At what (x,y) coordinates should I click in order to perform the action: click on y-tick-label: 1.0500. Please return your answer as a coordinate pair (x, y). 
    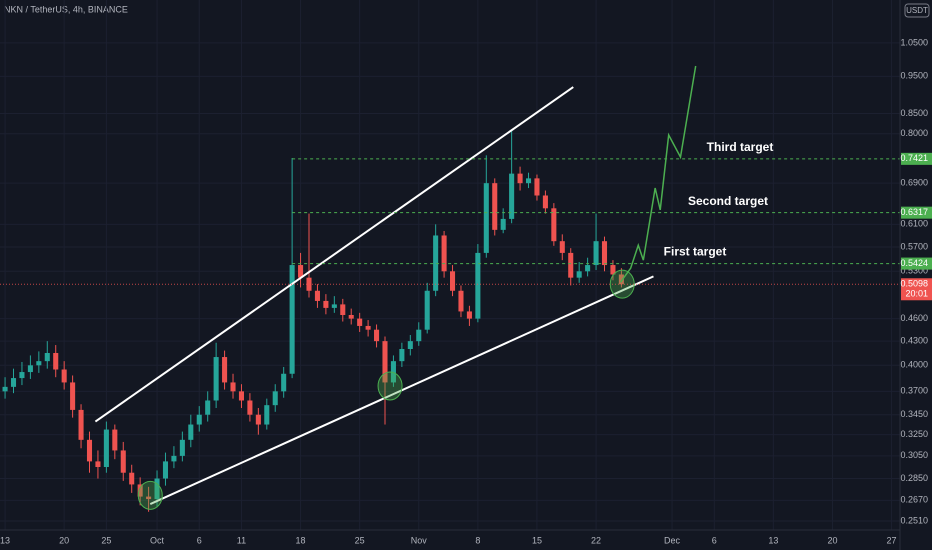
    Looking at the image, I should click on (914, 42).